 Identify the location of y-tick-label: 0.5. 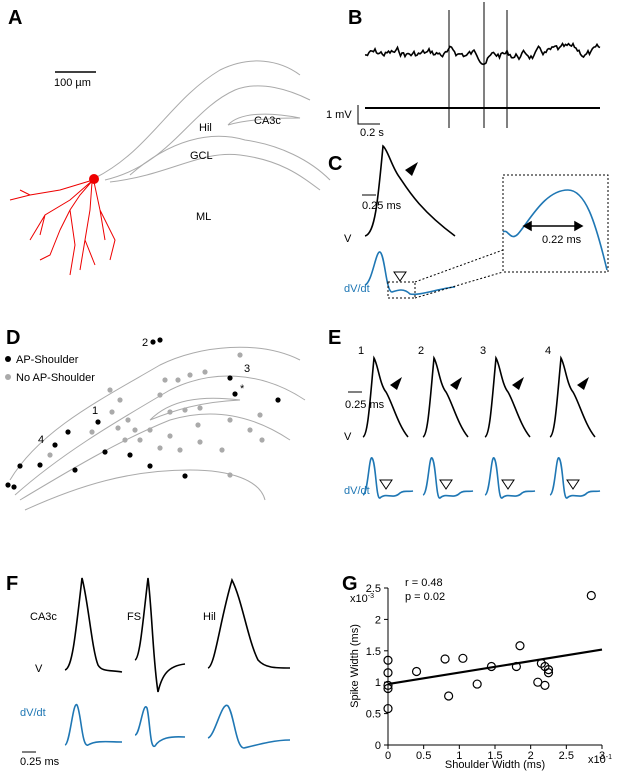
(373, 715).